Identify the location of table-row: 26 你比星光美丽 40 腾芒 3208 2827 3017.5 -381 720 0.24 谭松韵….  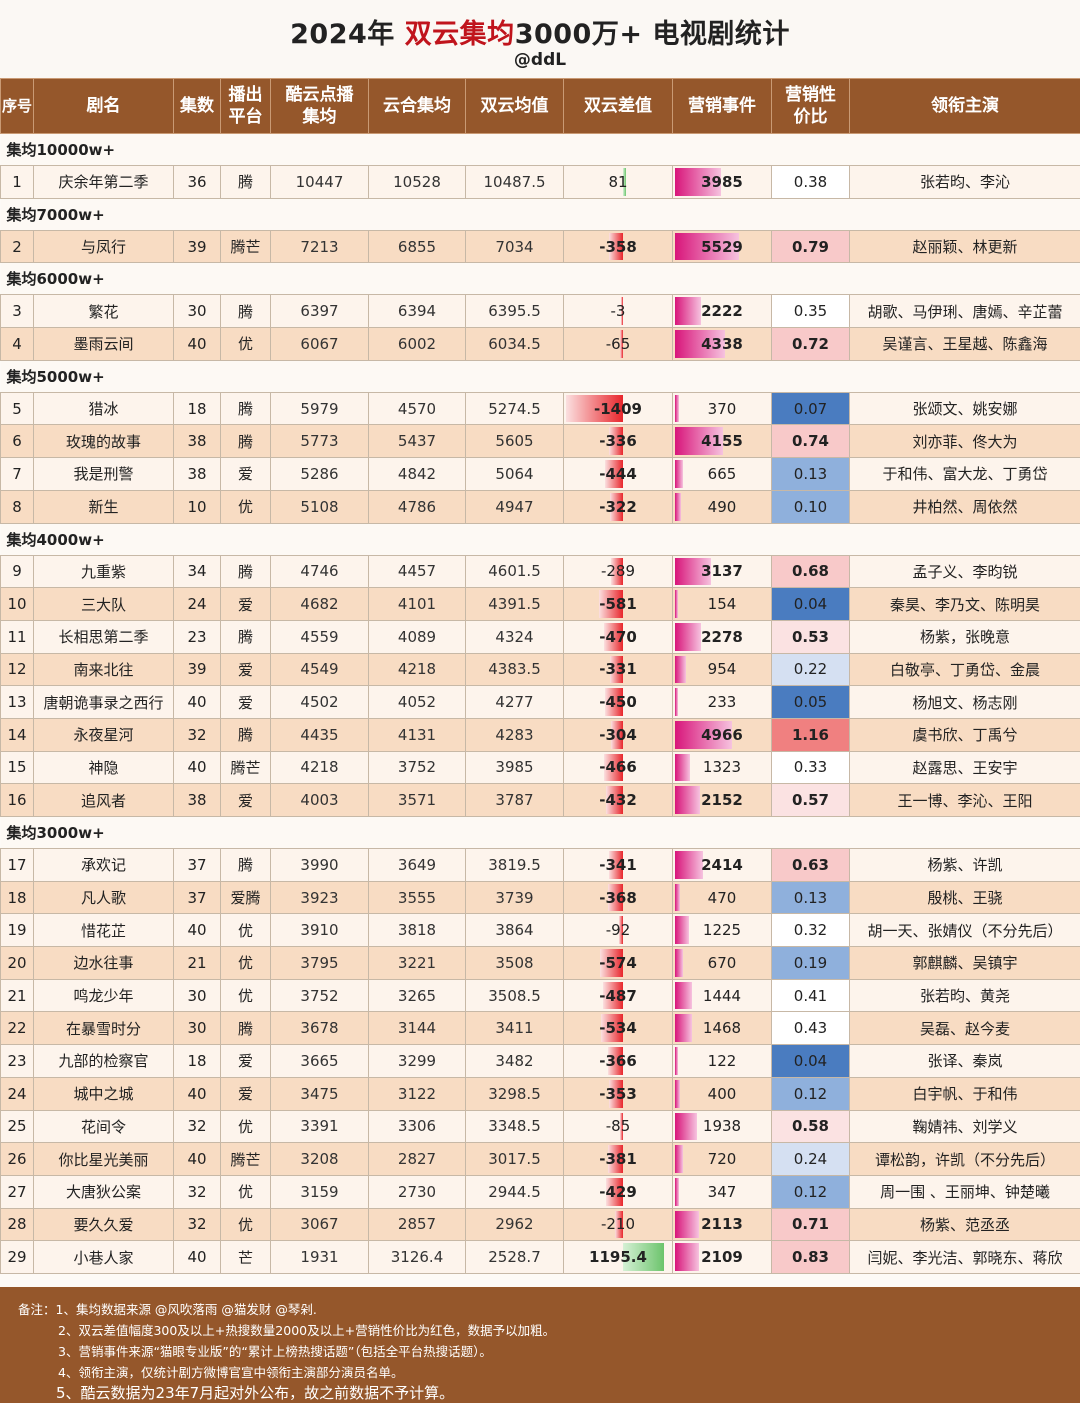
(540, 1159).